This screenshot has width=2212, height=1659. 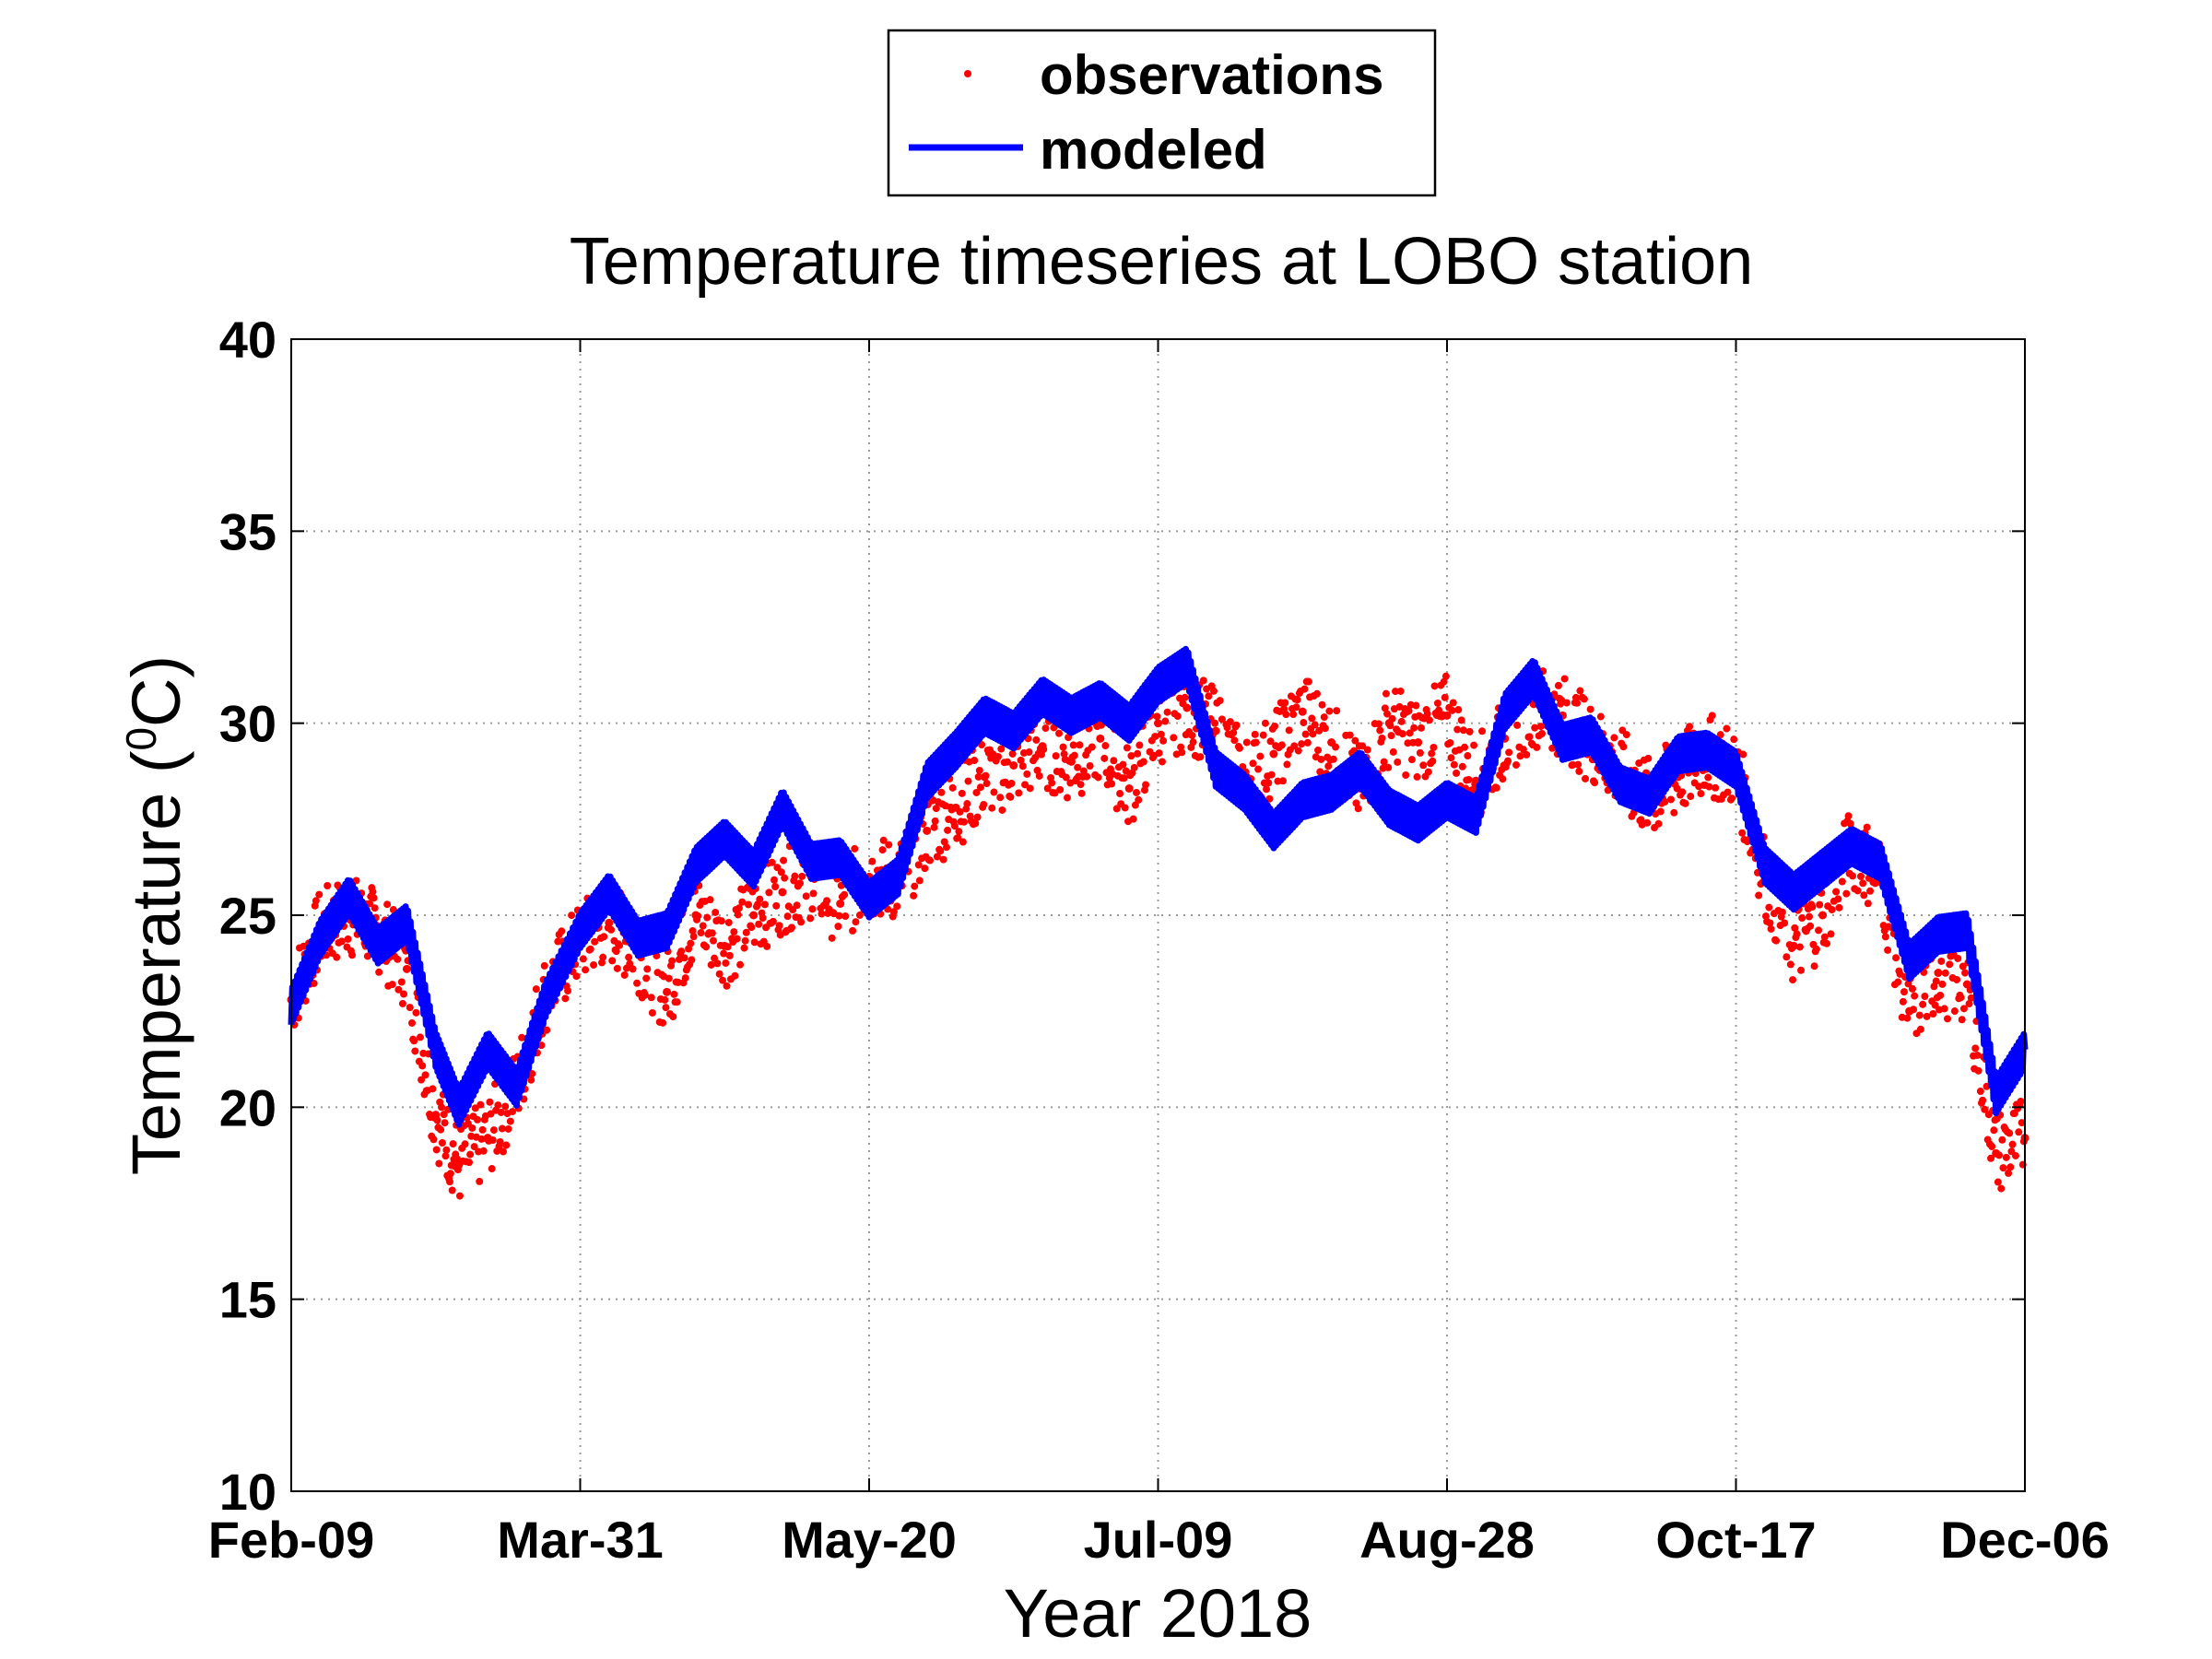 What do you see at coordinates (1158, 1540) in the screenshot?
I see `x-tick-label: Jul-09` at bounding box center [1158, 1540].